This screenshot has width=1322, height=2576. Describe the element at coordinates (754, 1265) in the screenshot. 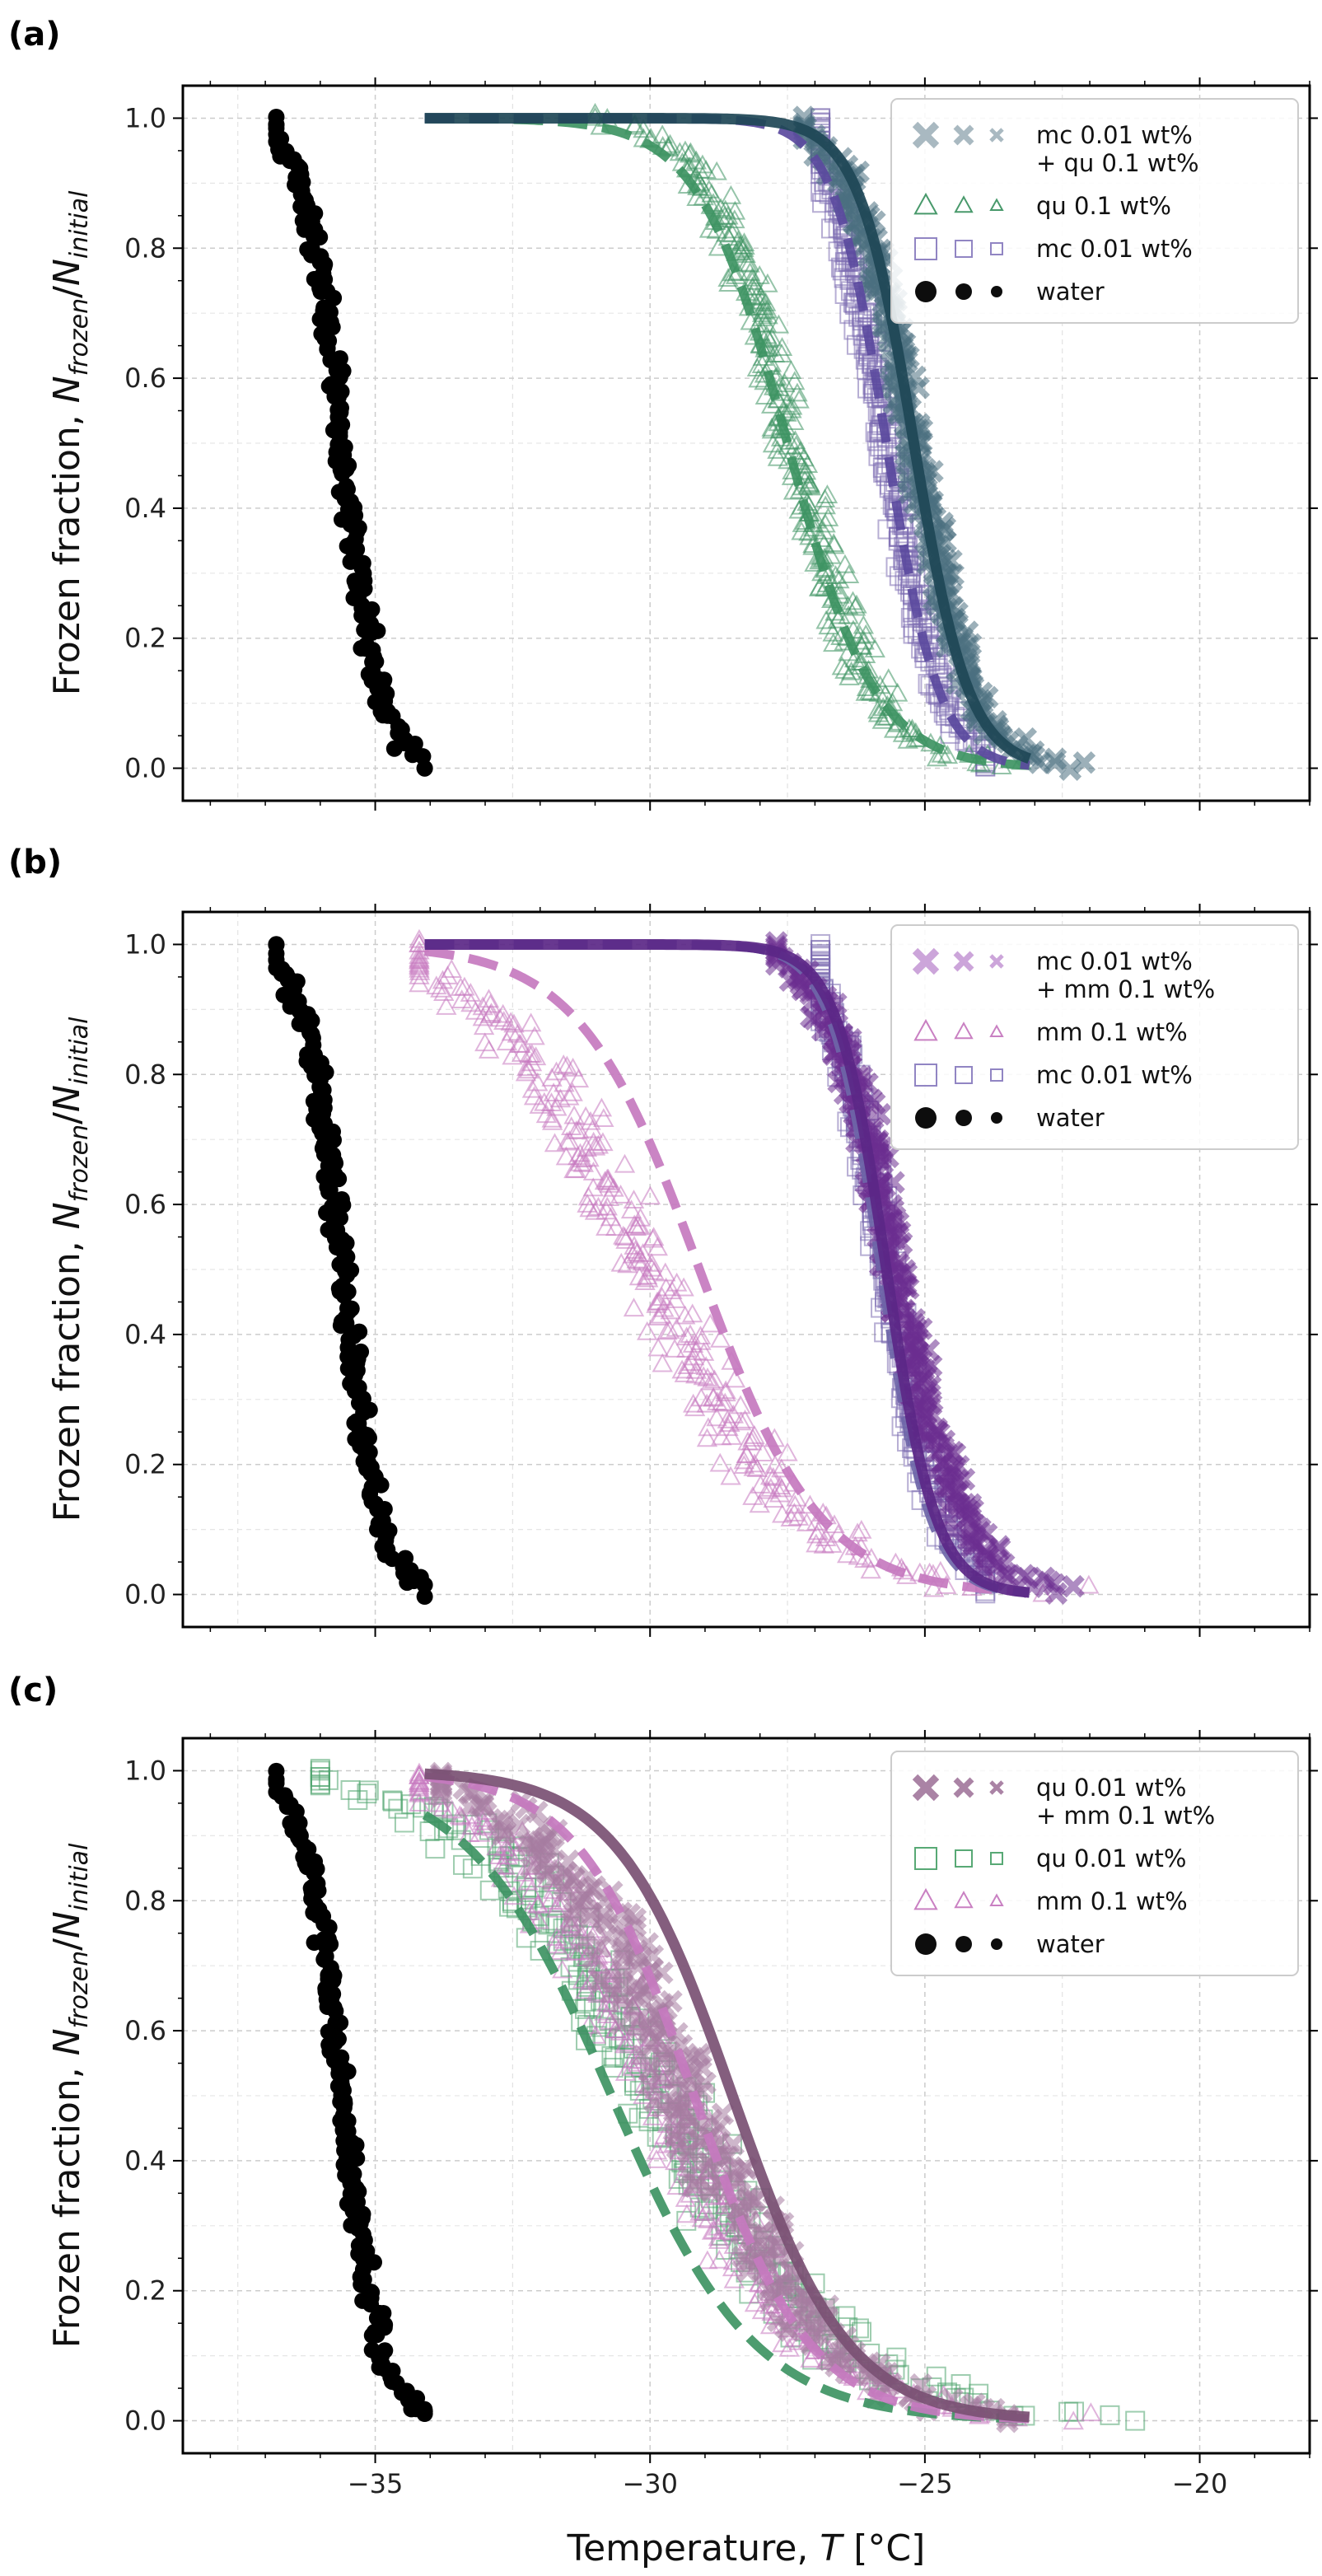

I see `series-mm-0.1-wt%` at that location.